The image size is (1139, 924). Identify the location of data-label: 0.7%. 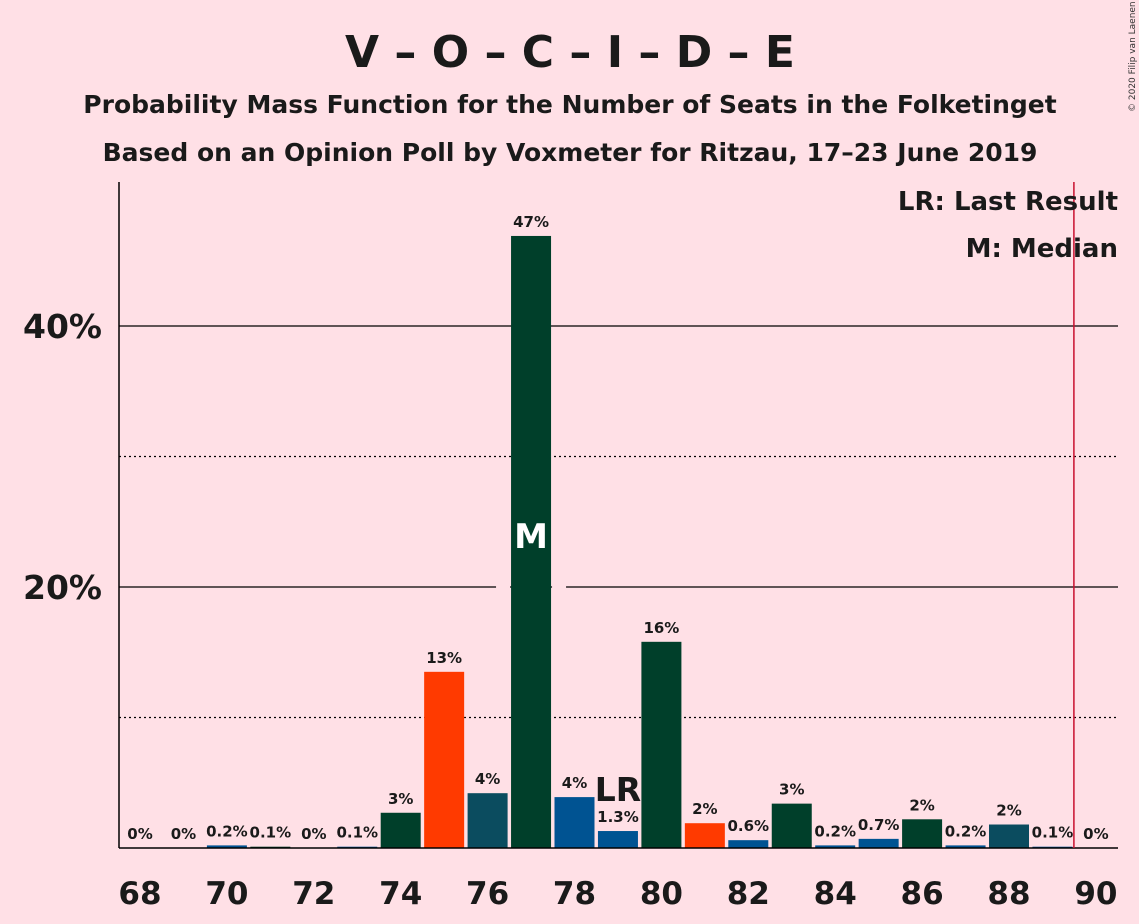
(879, 825).